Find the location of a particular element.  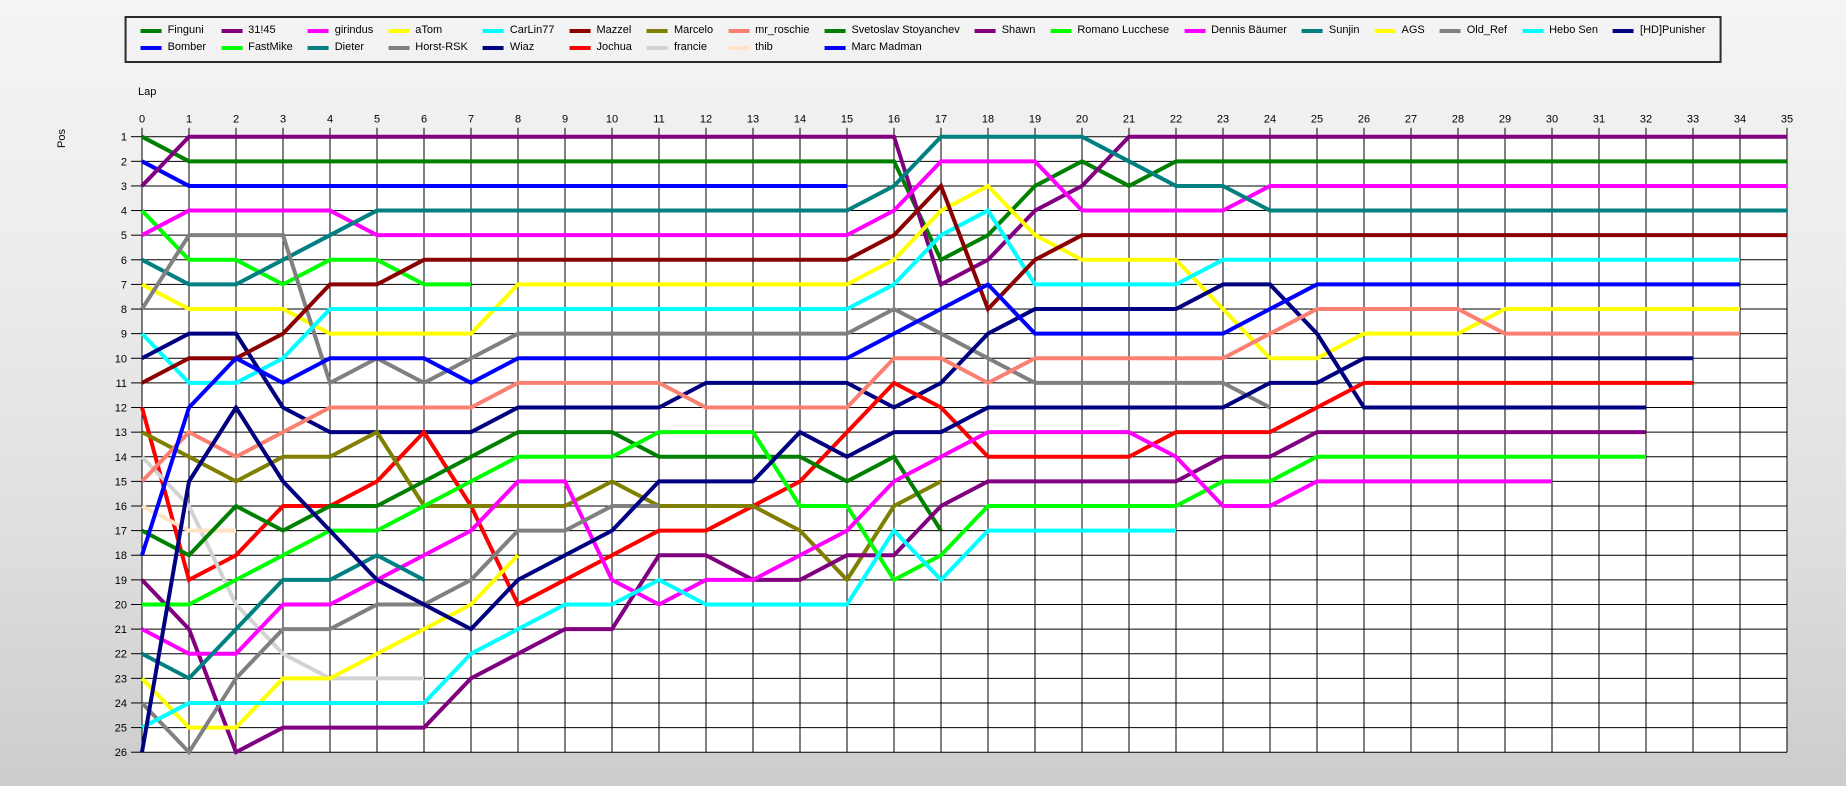

legend-item-marcelo: Marcelo is located at coordinates (680, 30).